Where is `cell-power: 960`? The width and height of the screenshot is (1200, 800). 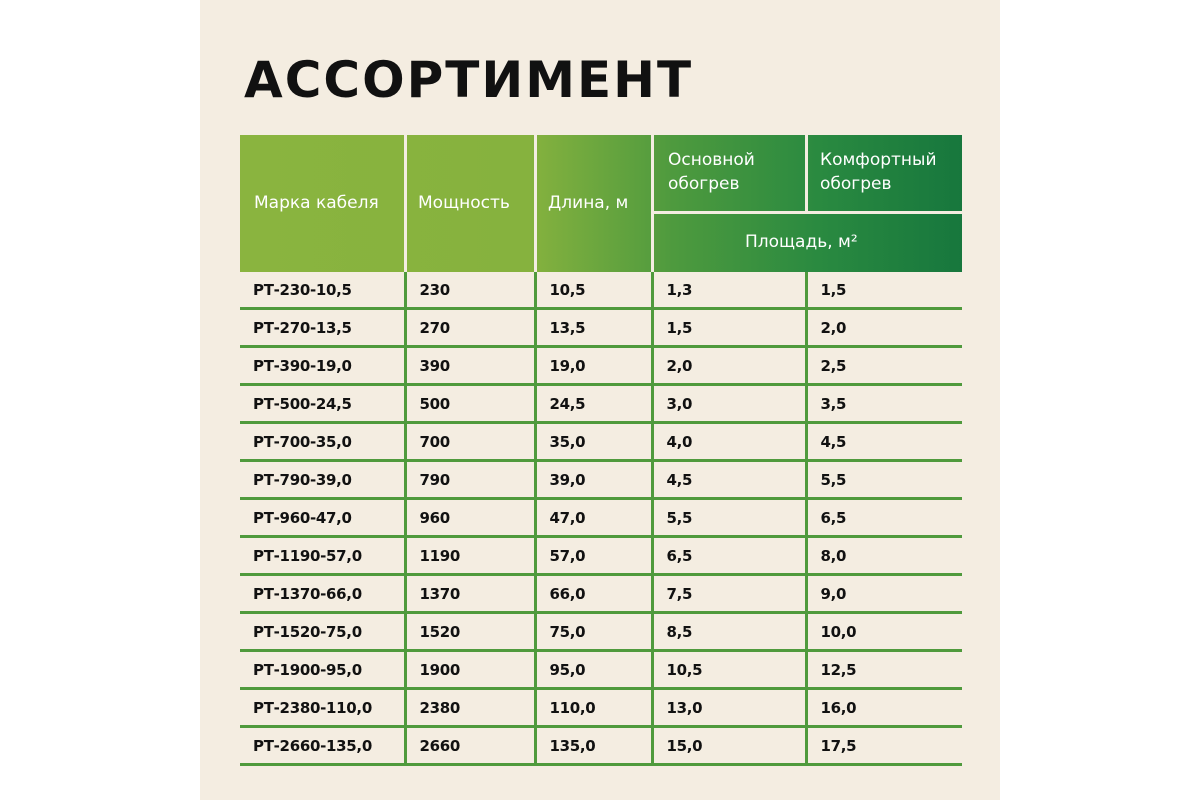
cell-power: 960 is located at coordinates (469, 518).